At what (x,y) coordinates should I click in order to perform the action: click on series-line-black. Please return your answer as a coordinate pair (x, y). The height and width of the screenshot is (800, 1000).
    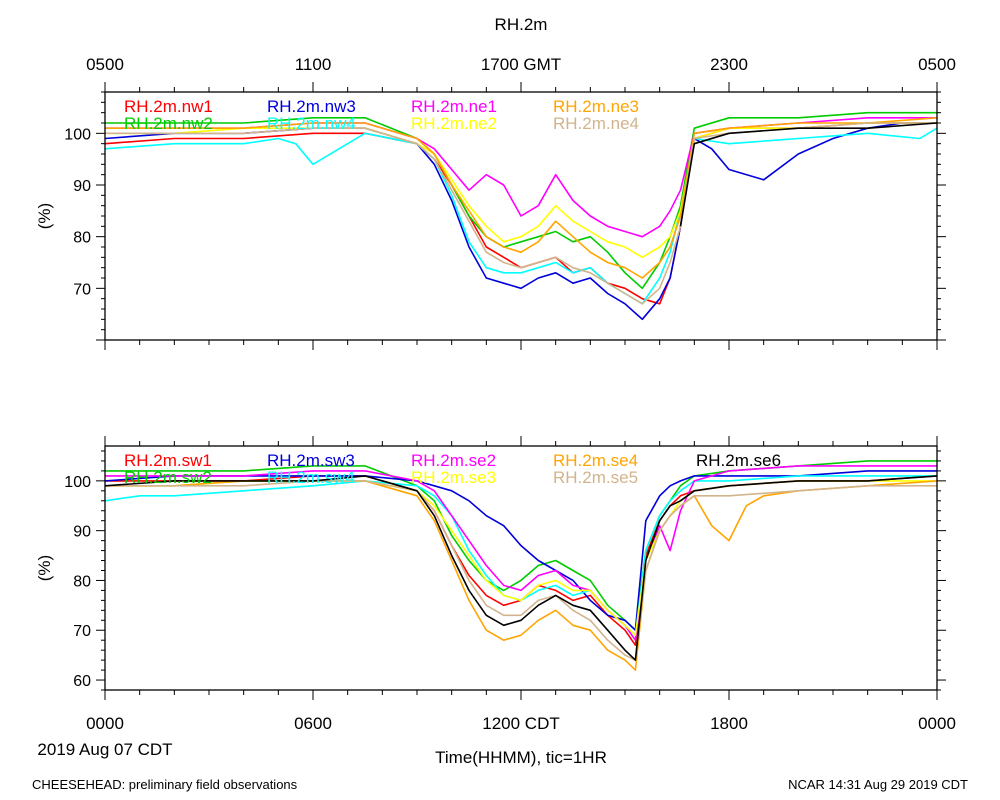
    Looking at the image, I should click on (808, 174).